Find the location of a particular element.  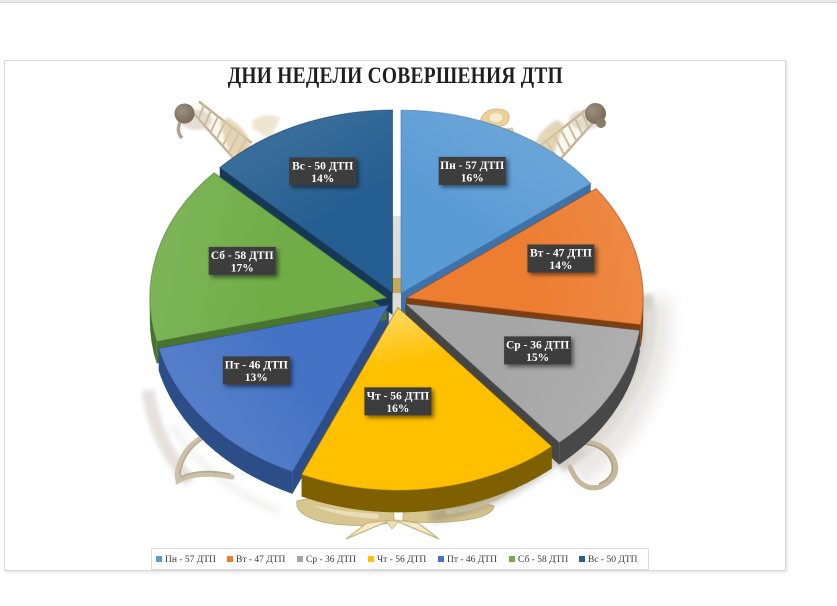

svg-text: Вт - 47 ДТП is located at coordinates (561, 254).